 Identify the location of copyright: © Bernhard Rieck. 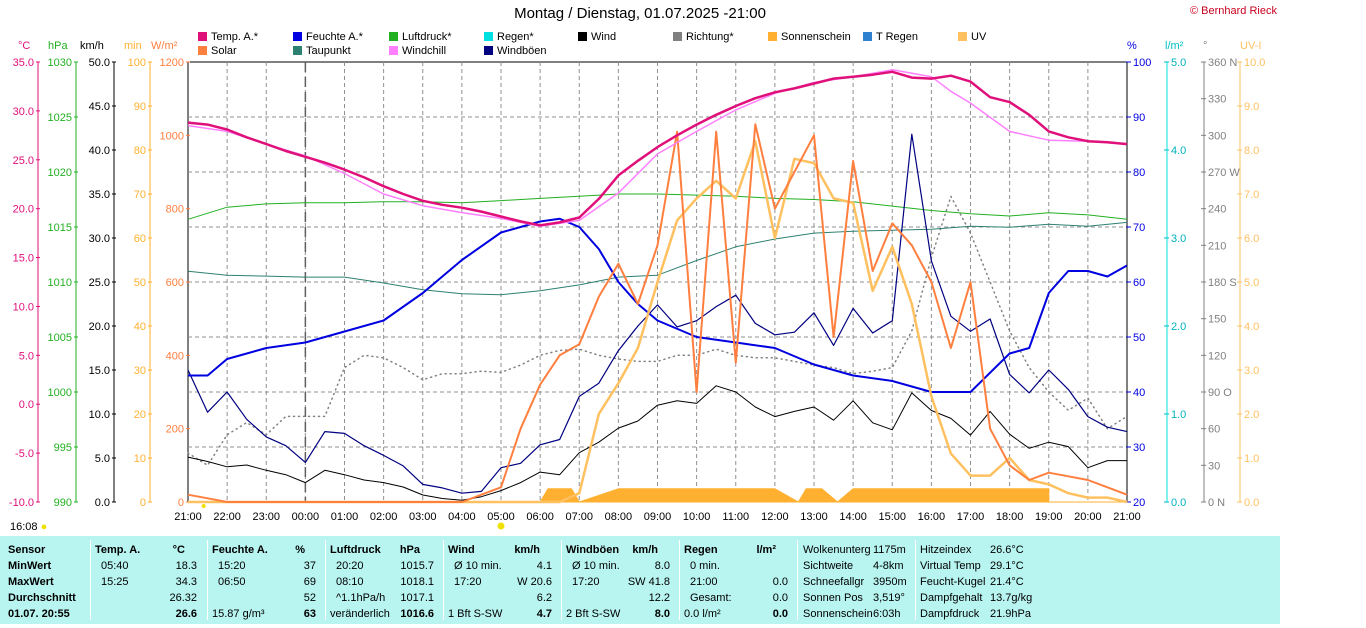
(1233, 11).